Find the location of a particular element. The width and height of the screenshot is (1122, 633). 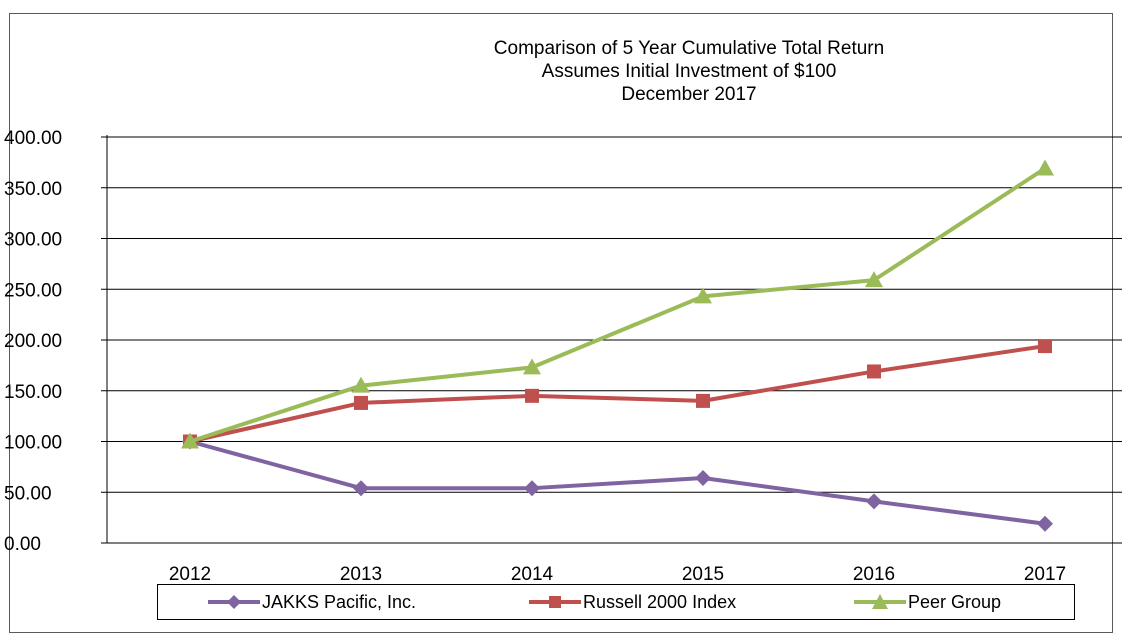

y-tick-label: 0.00 is located at coordinates (22, 544).